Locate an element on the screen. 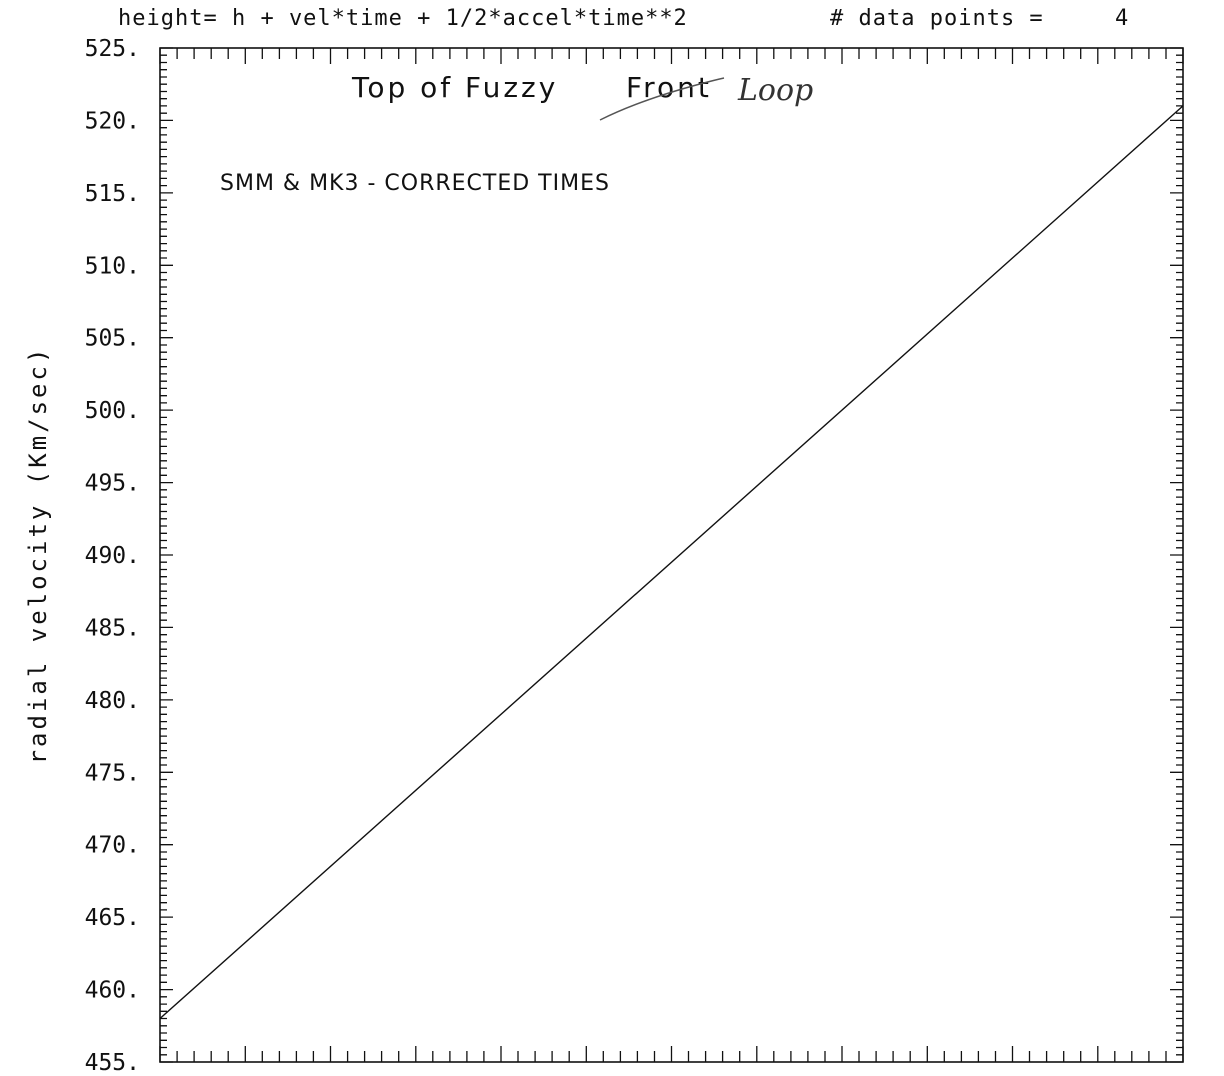 This screenshot has height=1076, width=1224. data-points-value: 4 is located at coordinates (1122, 18).